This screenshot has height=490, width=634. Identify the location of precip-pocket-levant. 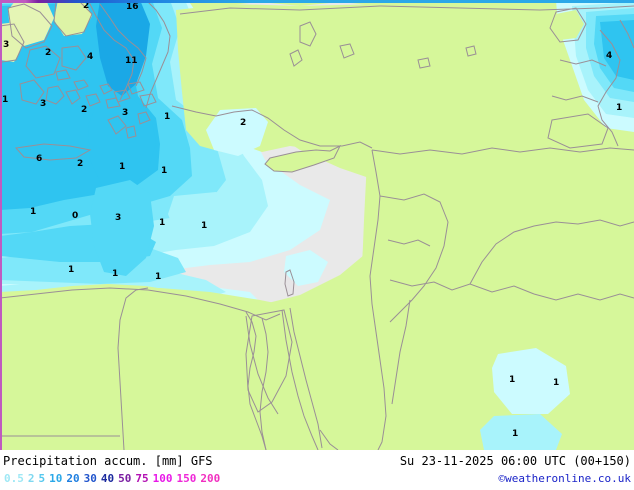
(209, 218).